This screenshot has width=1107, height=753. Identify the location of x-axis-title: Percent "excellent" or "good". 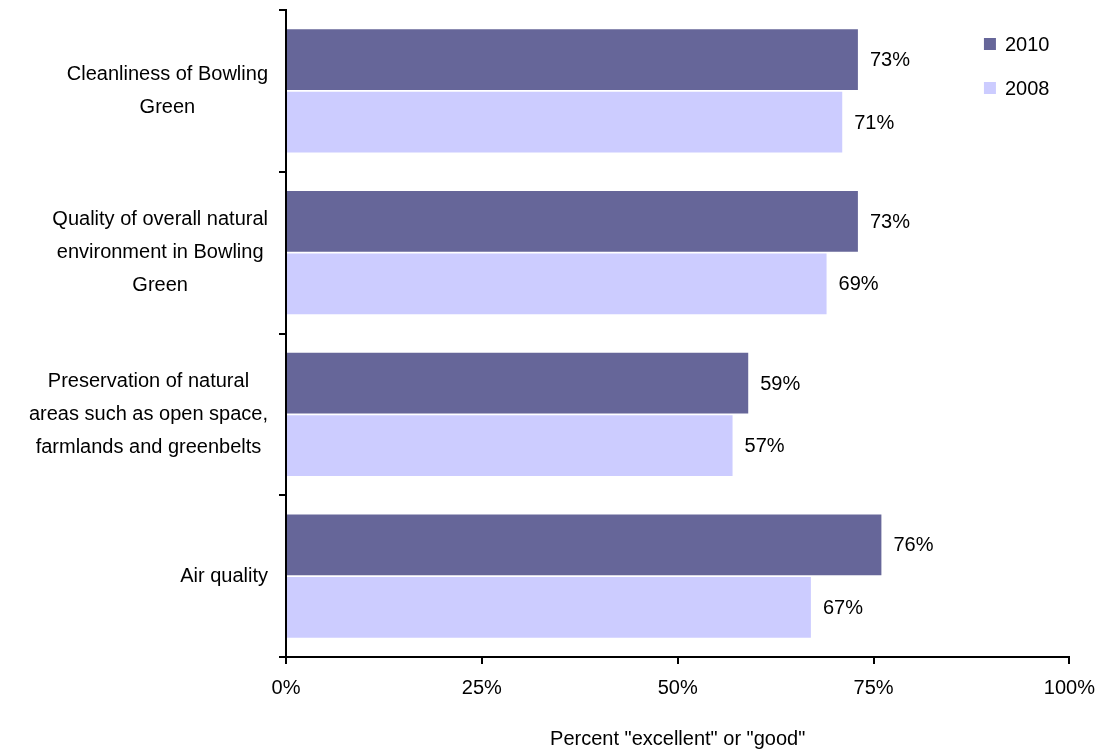
(678, 737).